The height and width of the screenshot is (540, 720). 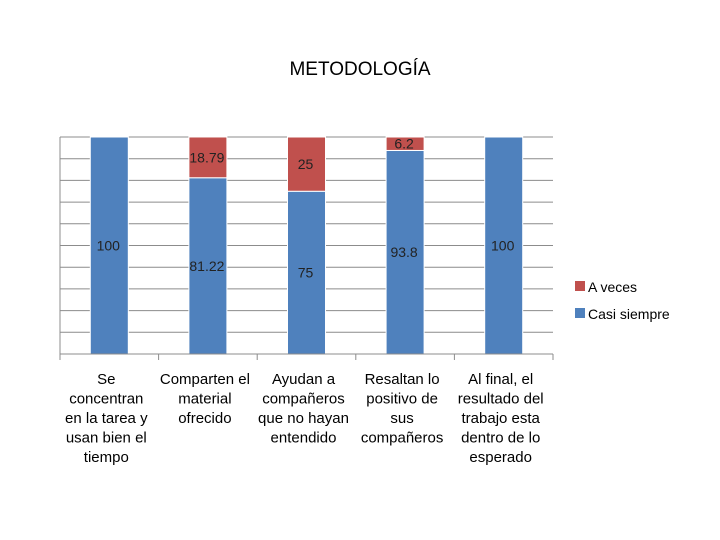 I want to click on chart-title: METODOLOGÍA, so click(x=359, y=69).